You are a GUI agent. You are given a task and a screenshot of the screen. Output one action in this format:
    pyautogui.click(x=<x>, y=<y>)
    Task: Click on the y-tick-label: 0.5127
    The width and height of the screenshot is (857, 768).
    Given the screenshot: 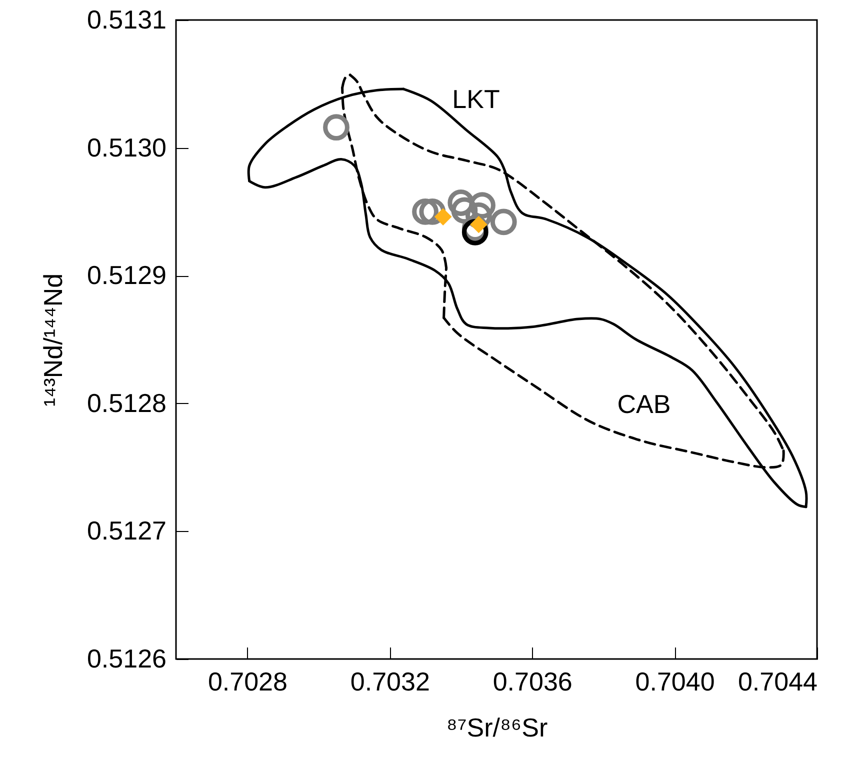 What is the action you would take?
    pyautogui.click(x=126, y=531)
    